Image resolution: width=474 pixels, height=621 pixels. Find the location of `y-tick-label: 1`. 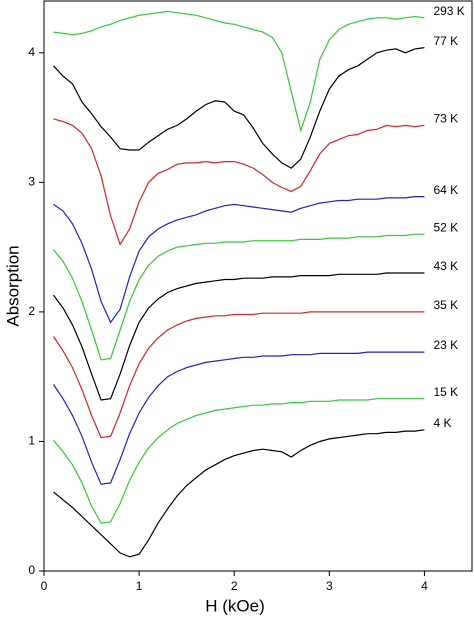

y-tick-label: 1 is located at coordinates (31, 441).